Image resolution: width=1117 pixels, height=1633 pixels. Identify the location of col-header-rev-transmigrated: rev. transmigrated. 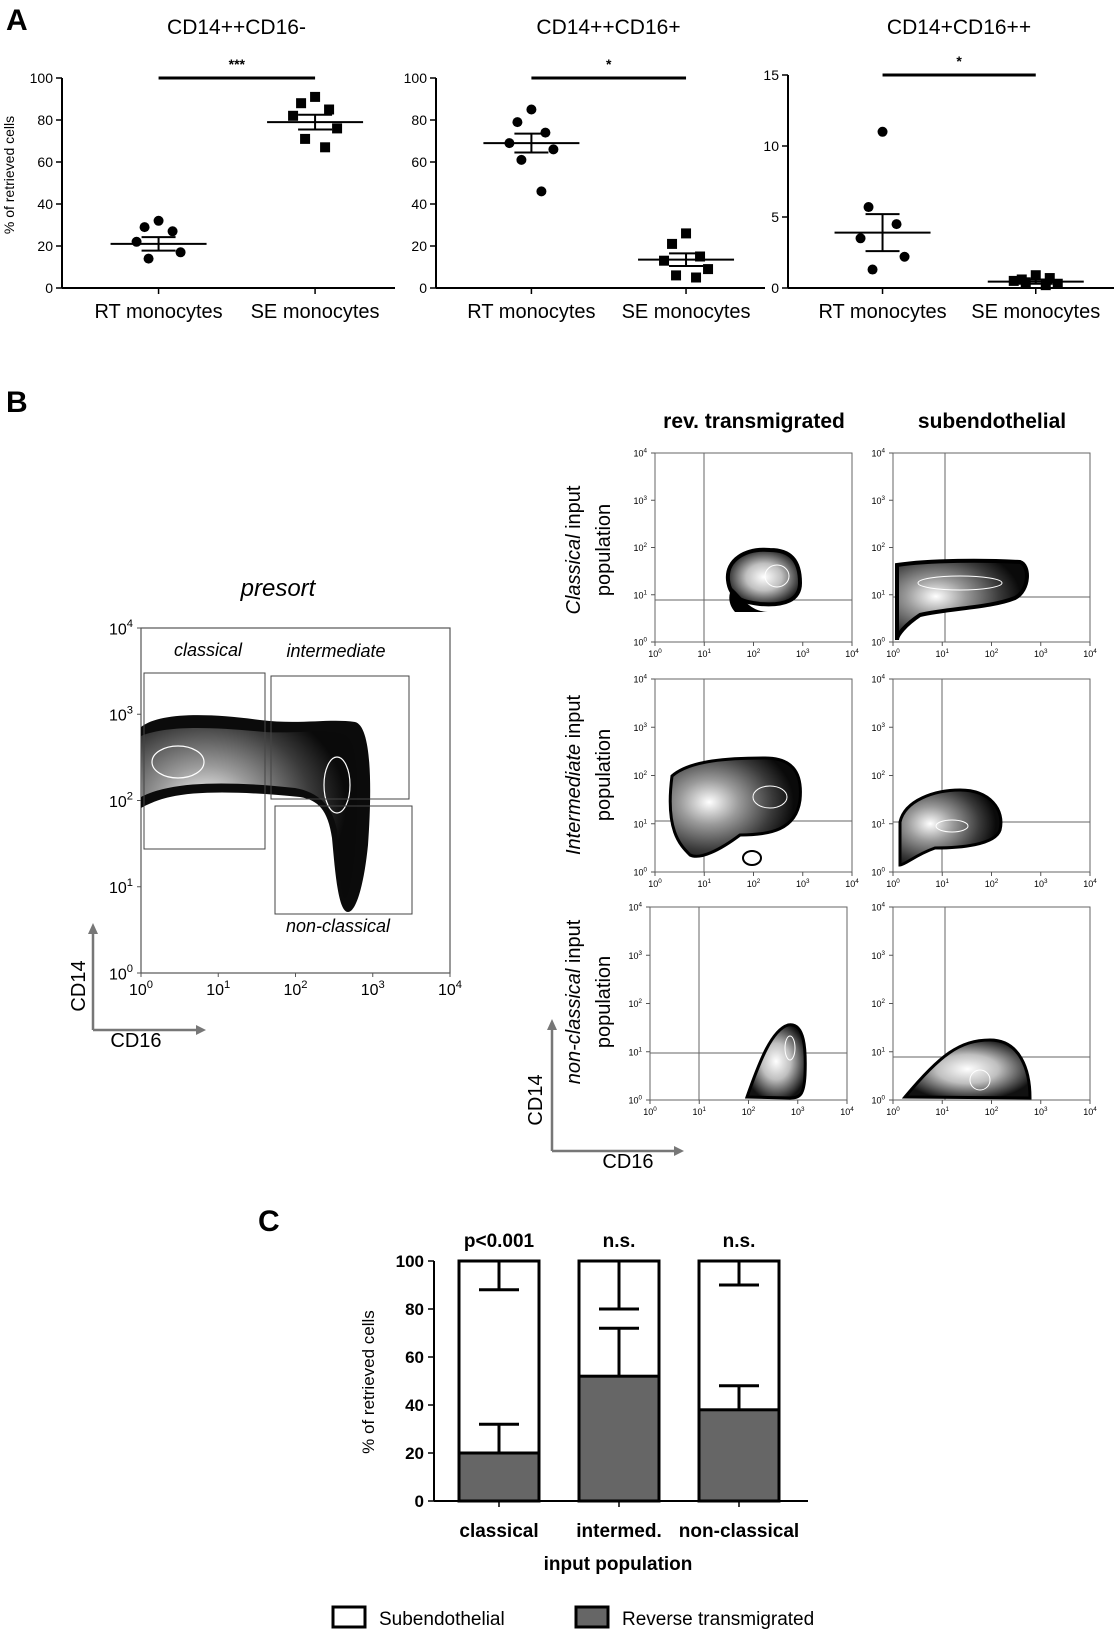
(754, 421).